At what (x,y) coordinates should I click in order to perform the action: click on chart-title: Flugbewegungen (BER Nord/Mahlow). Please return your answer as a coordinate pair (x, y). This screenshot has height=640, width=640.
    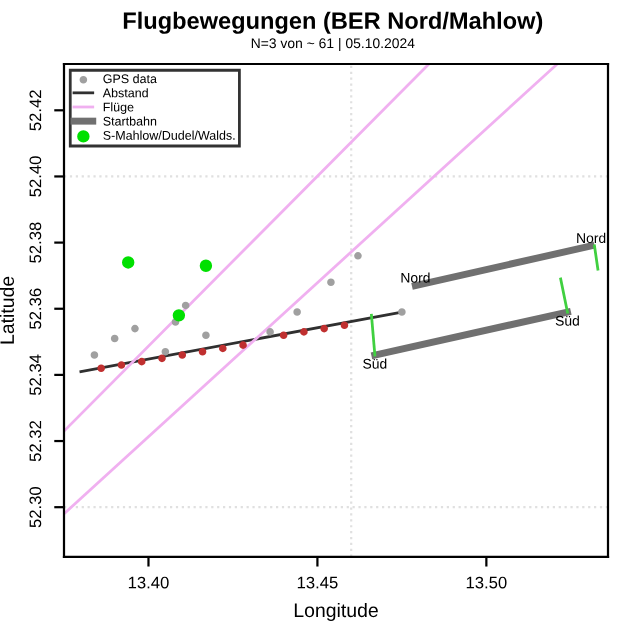
    Looking at the image, I should click on (333, 22).